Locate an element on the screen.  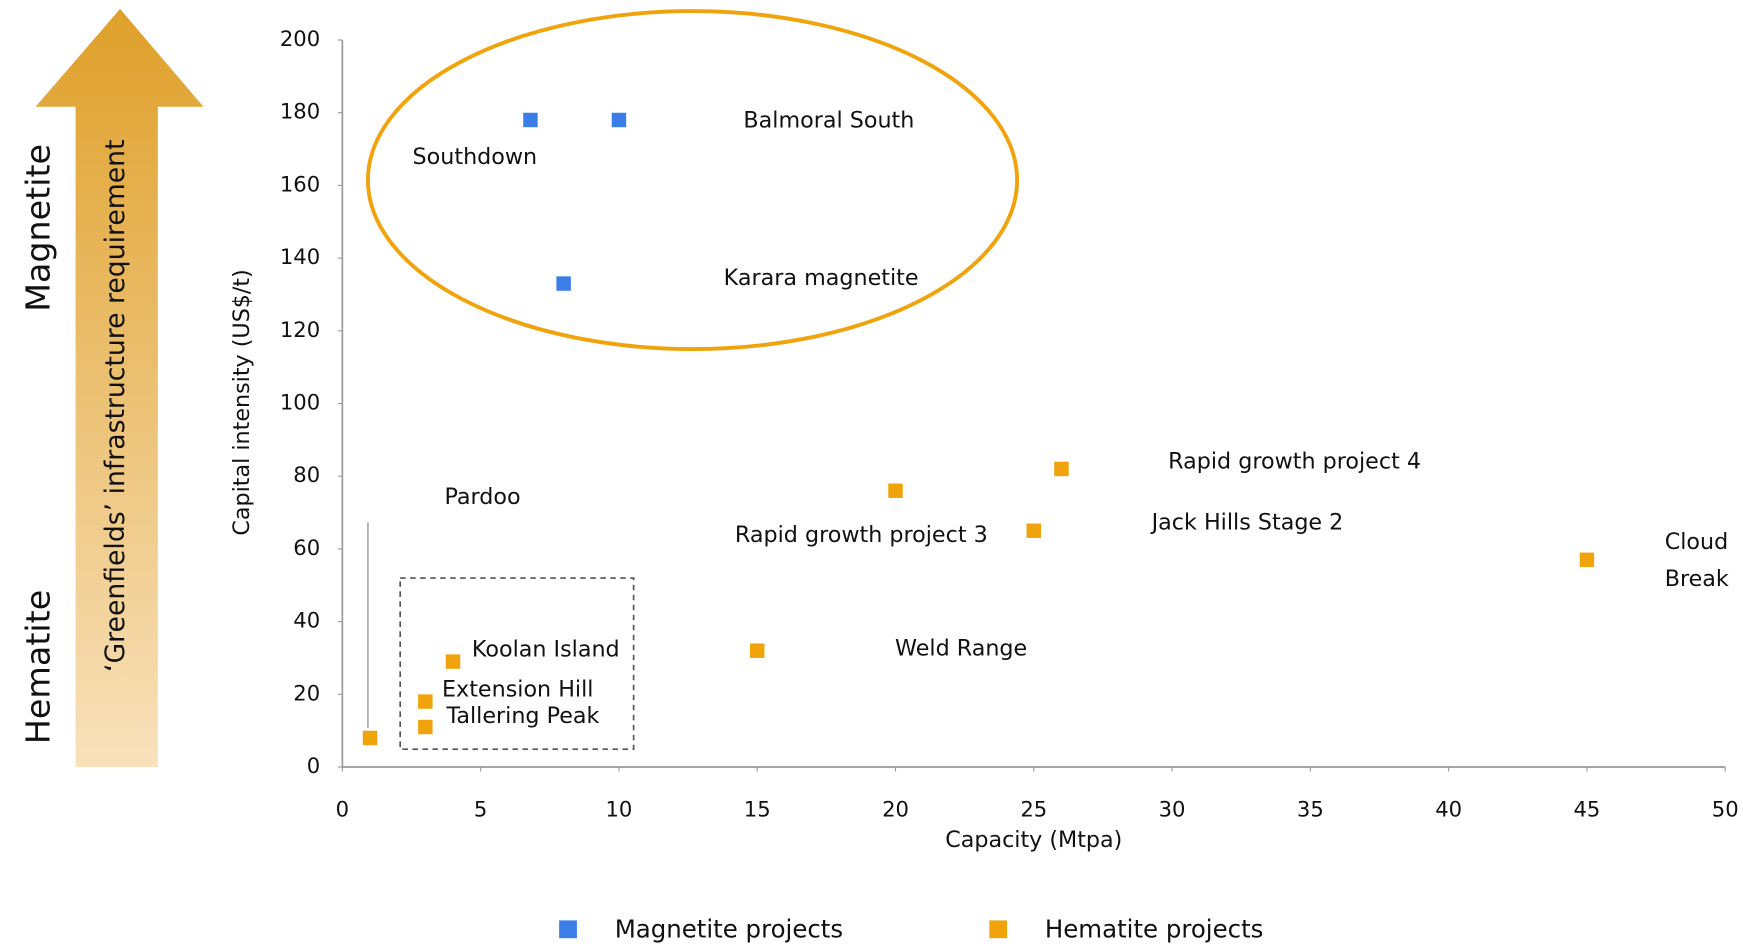
magnetite-ellipse is located at coordinates (692, 180).